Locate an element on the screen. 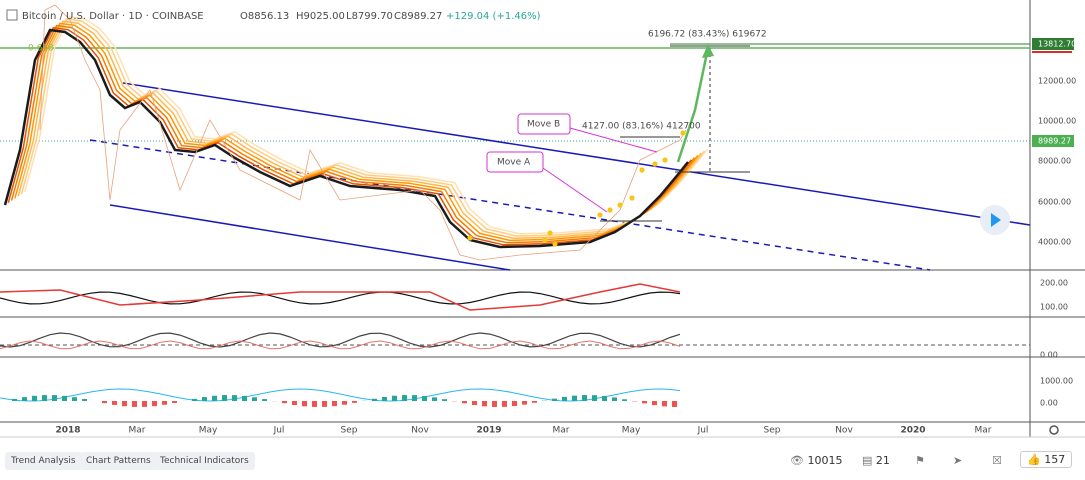 Image resolution: width=1085 pixels, height=480 pixels. tag: Technical Indicators is located at coordinates (204, 461).